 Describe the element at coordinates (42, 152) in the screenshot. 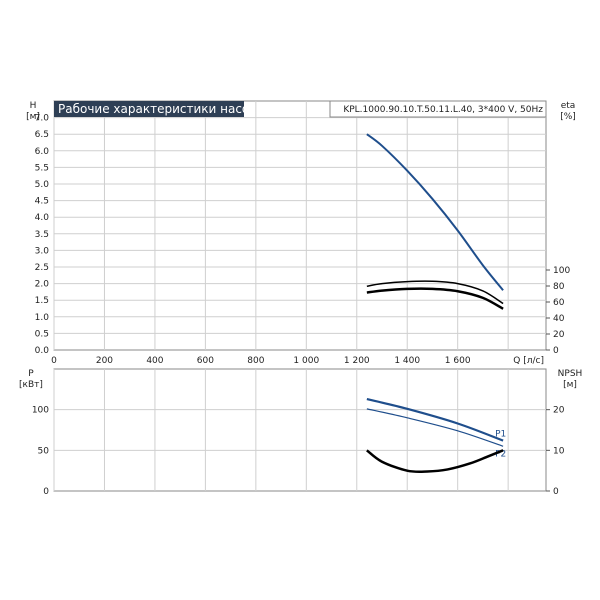

I see `y-left-tick-label: 6.0` at that location.